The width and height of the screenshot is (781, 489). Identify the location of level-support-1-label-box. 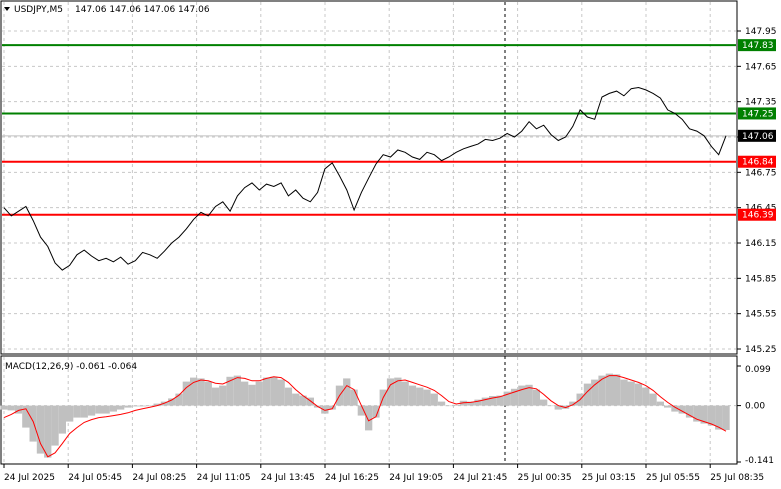
(757, 161).